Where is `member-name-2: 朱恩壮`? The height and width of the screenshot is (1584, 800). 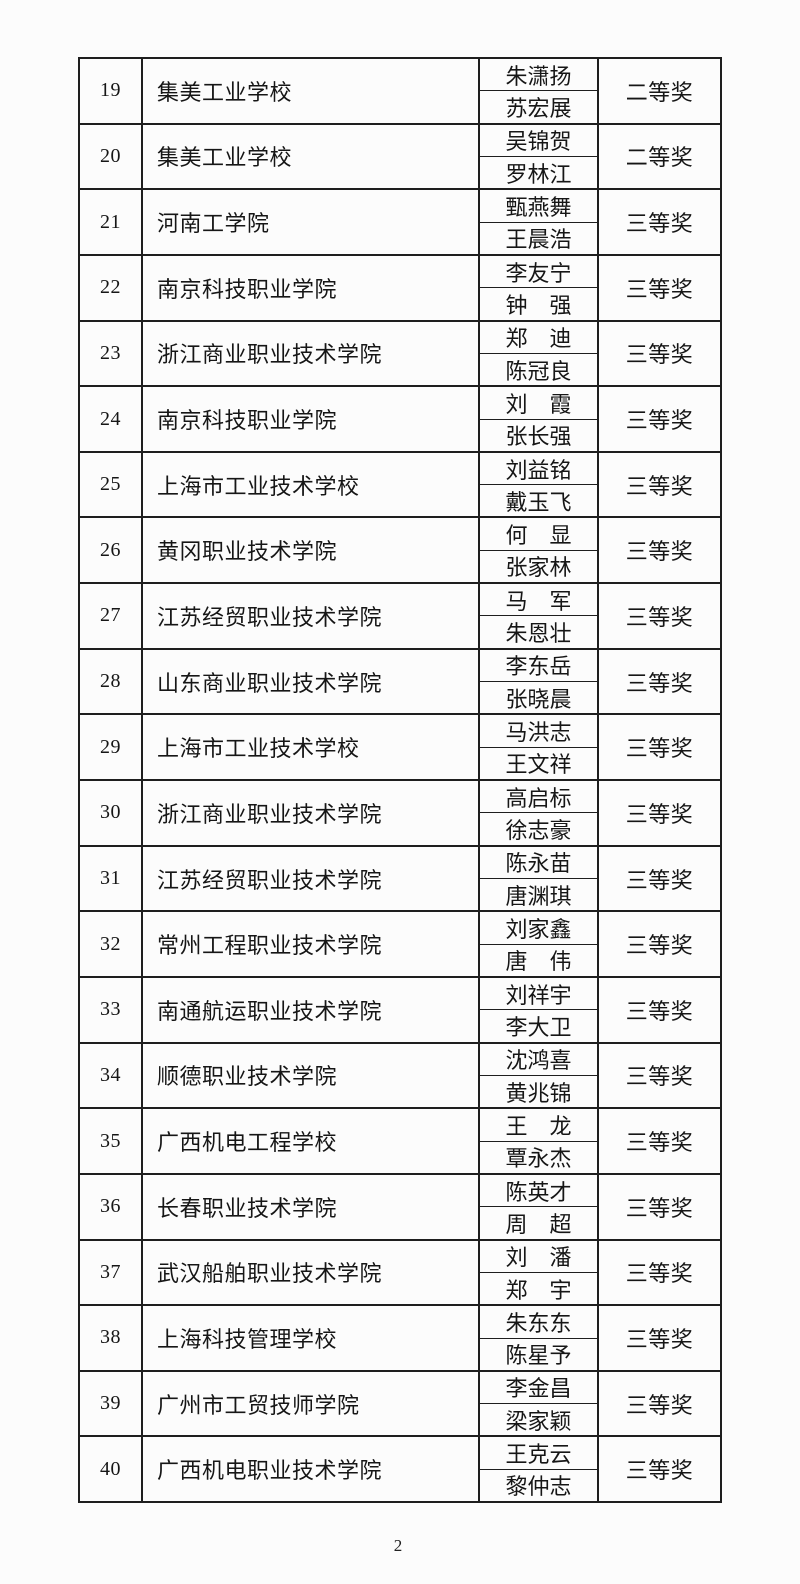 member-name-2: 朱恩壮 is located at coordinates (538, 634).